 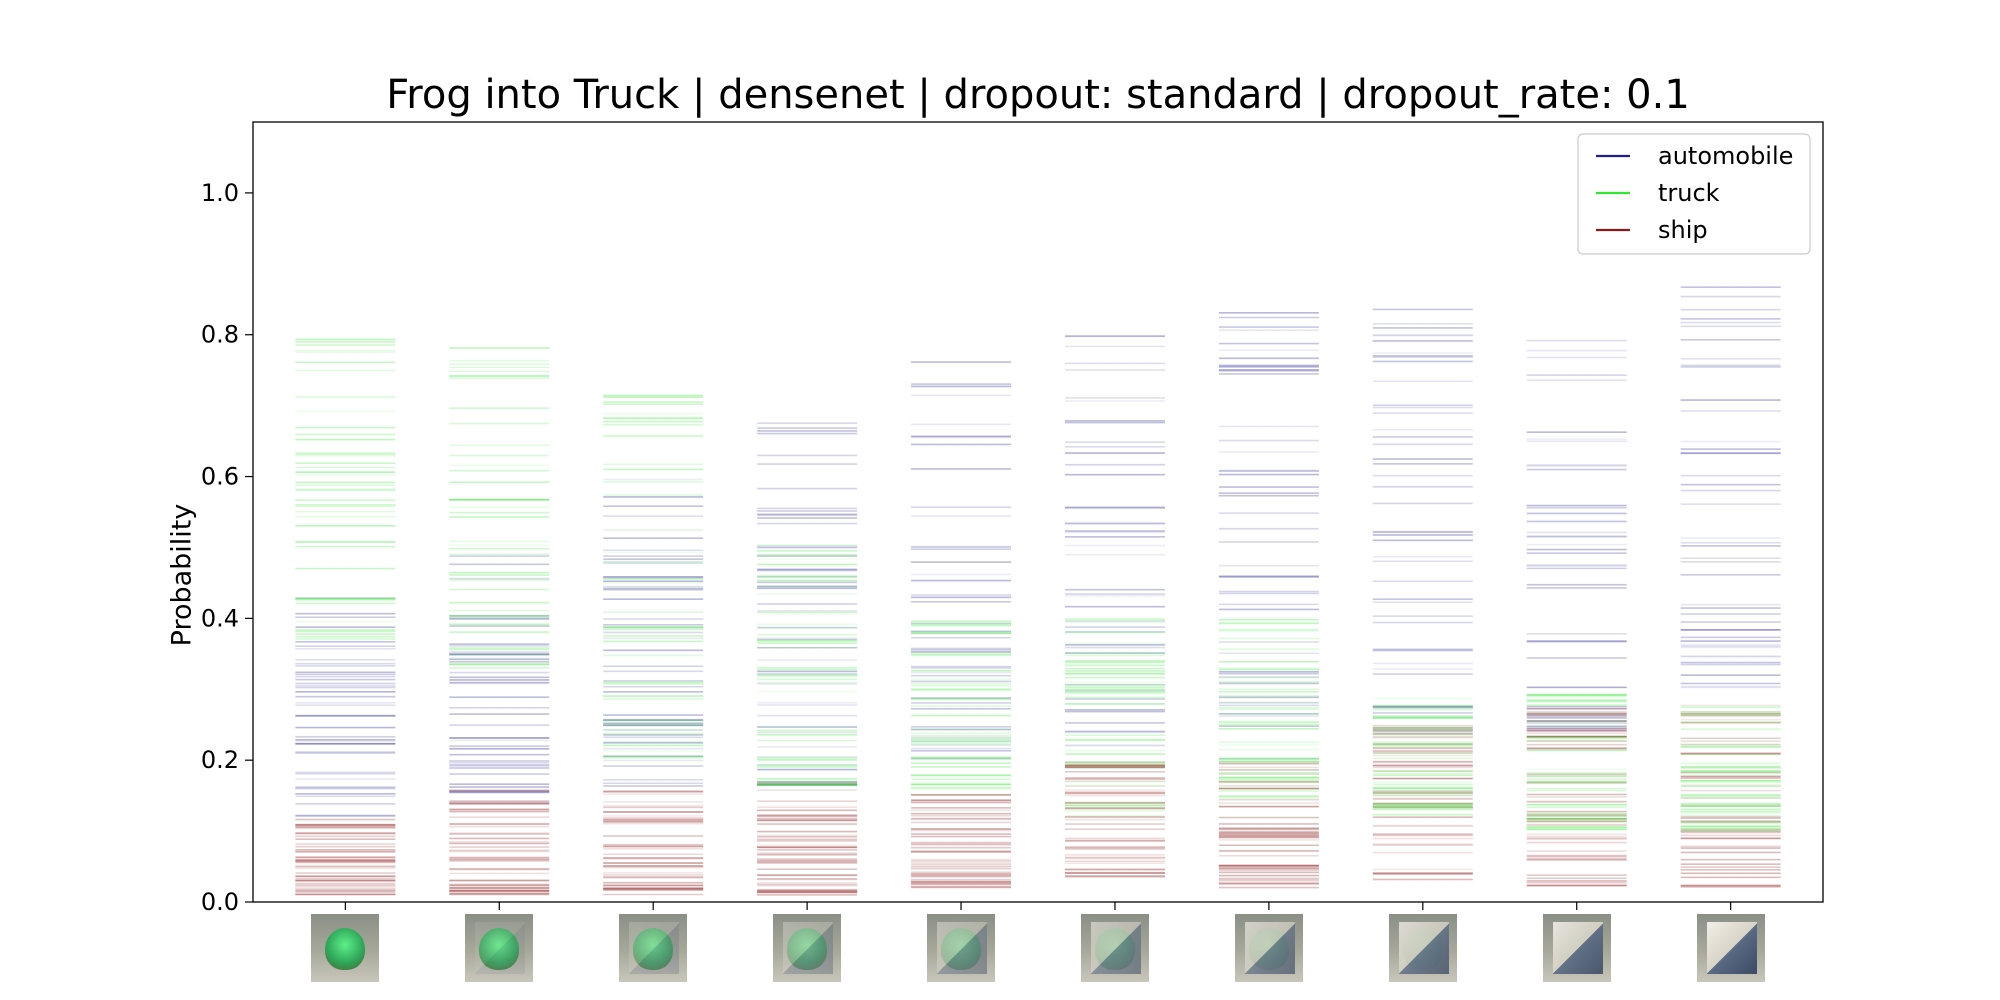 What do you see at coordinates (220, 477) in the screenshot?
I see `y-tick-label: 0.6` at bounding box center [220, 477].